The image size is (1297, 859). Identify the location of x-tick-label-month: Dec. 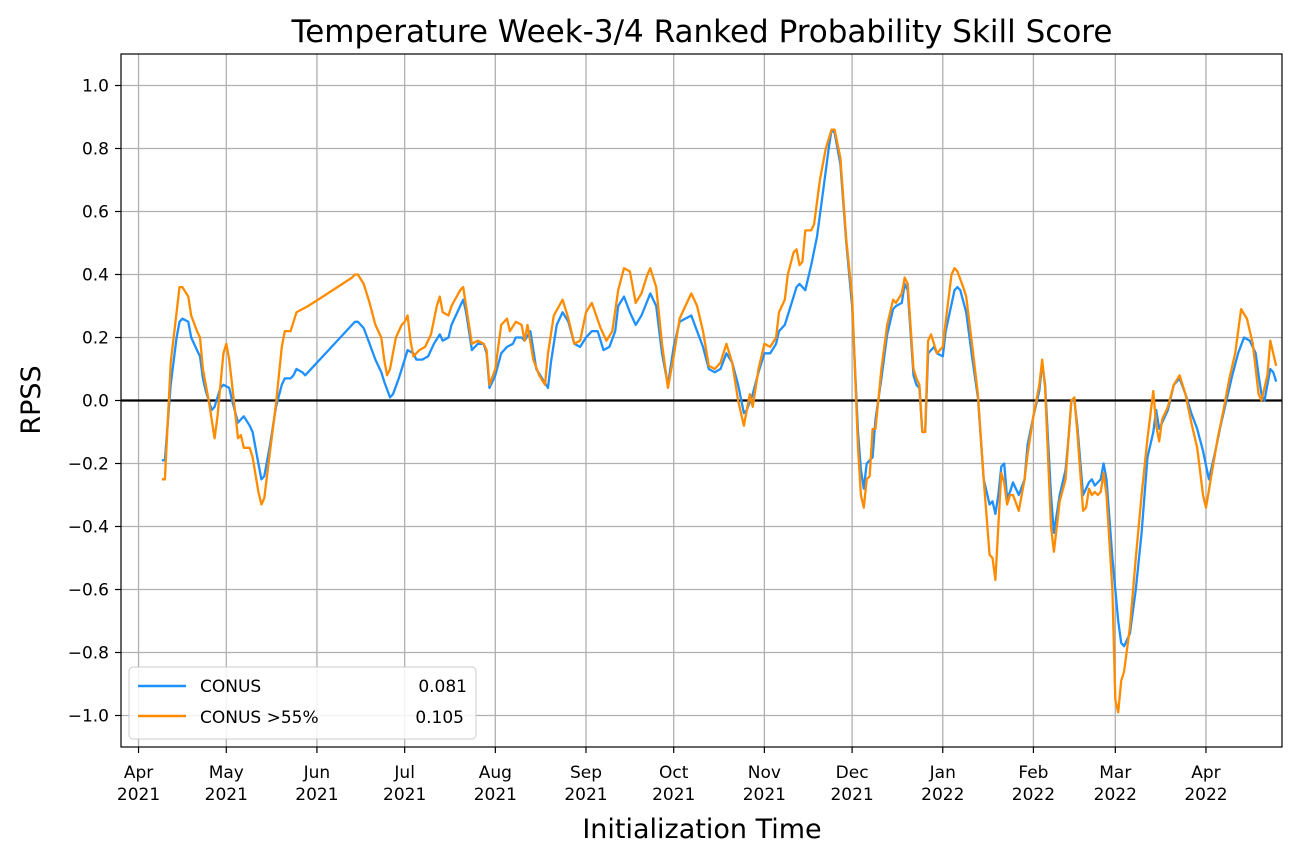
(852, 773).